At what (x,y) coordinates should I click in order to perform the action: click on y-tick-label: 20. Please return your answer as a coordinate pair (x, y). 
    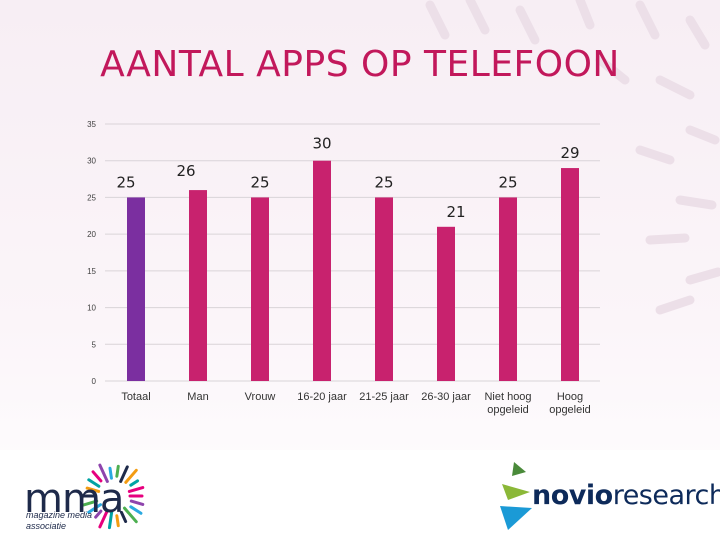
    Looking at the image, I should click on (91, 234).